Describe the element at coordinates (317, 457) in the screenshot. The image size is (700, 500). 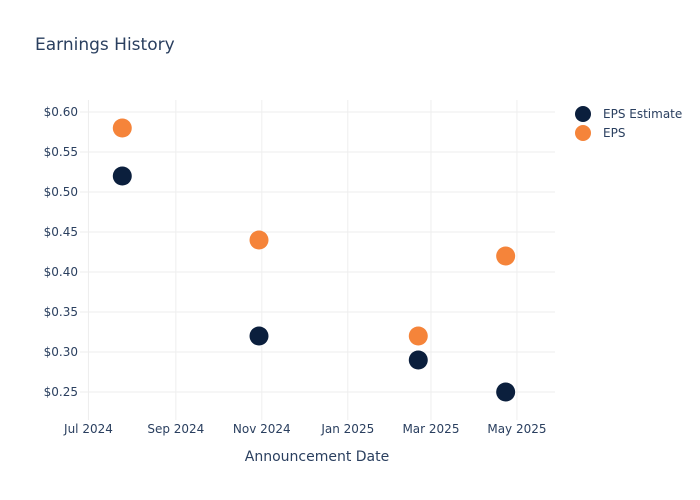
I see `x-axis-title: Announcement Date` at that location.